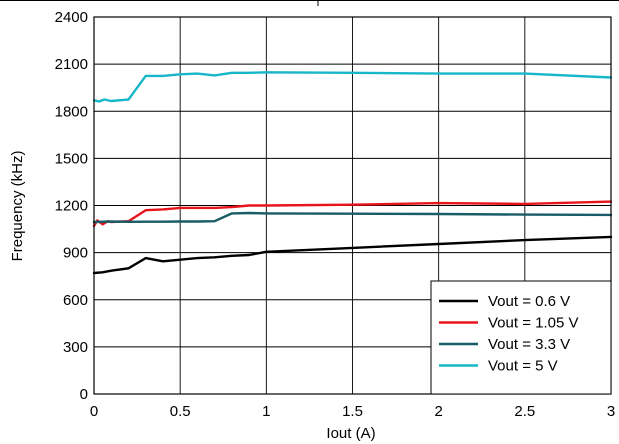  Describe the element at coordinates (352, 411) in the screenshot. I see `x-tick-label: 1.5` at that location.